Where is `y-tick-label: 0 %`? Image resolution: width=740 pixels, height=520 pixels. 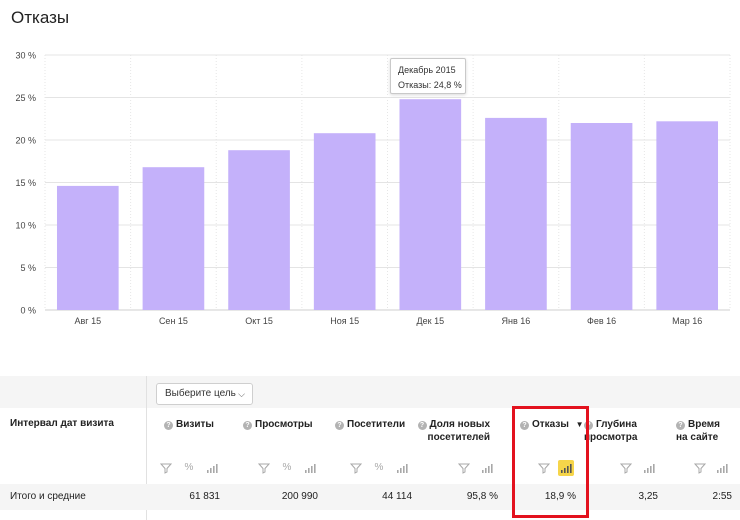
y-tick-label: 0 % is located at coordinates (28, 311).